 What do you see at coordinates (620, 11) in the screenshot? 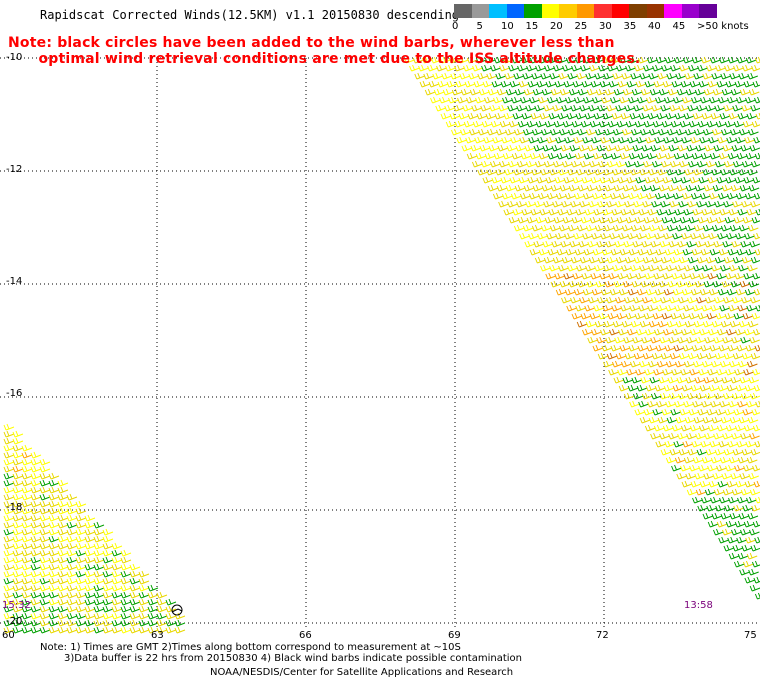
I see `colorbar-swatch` at bounding box center [620, 11].